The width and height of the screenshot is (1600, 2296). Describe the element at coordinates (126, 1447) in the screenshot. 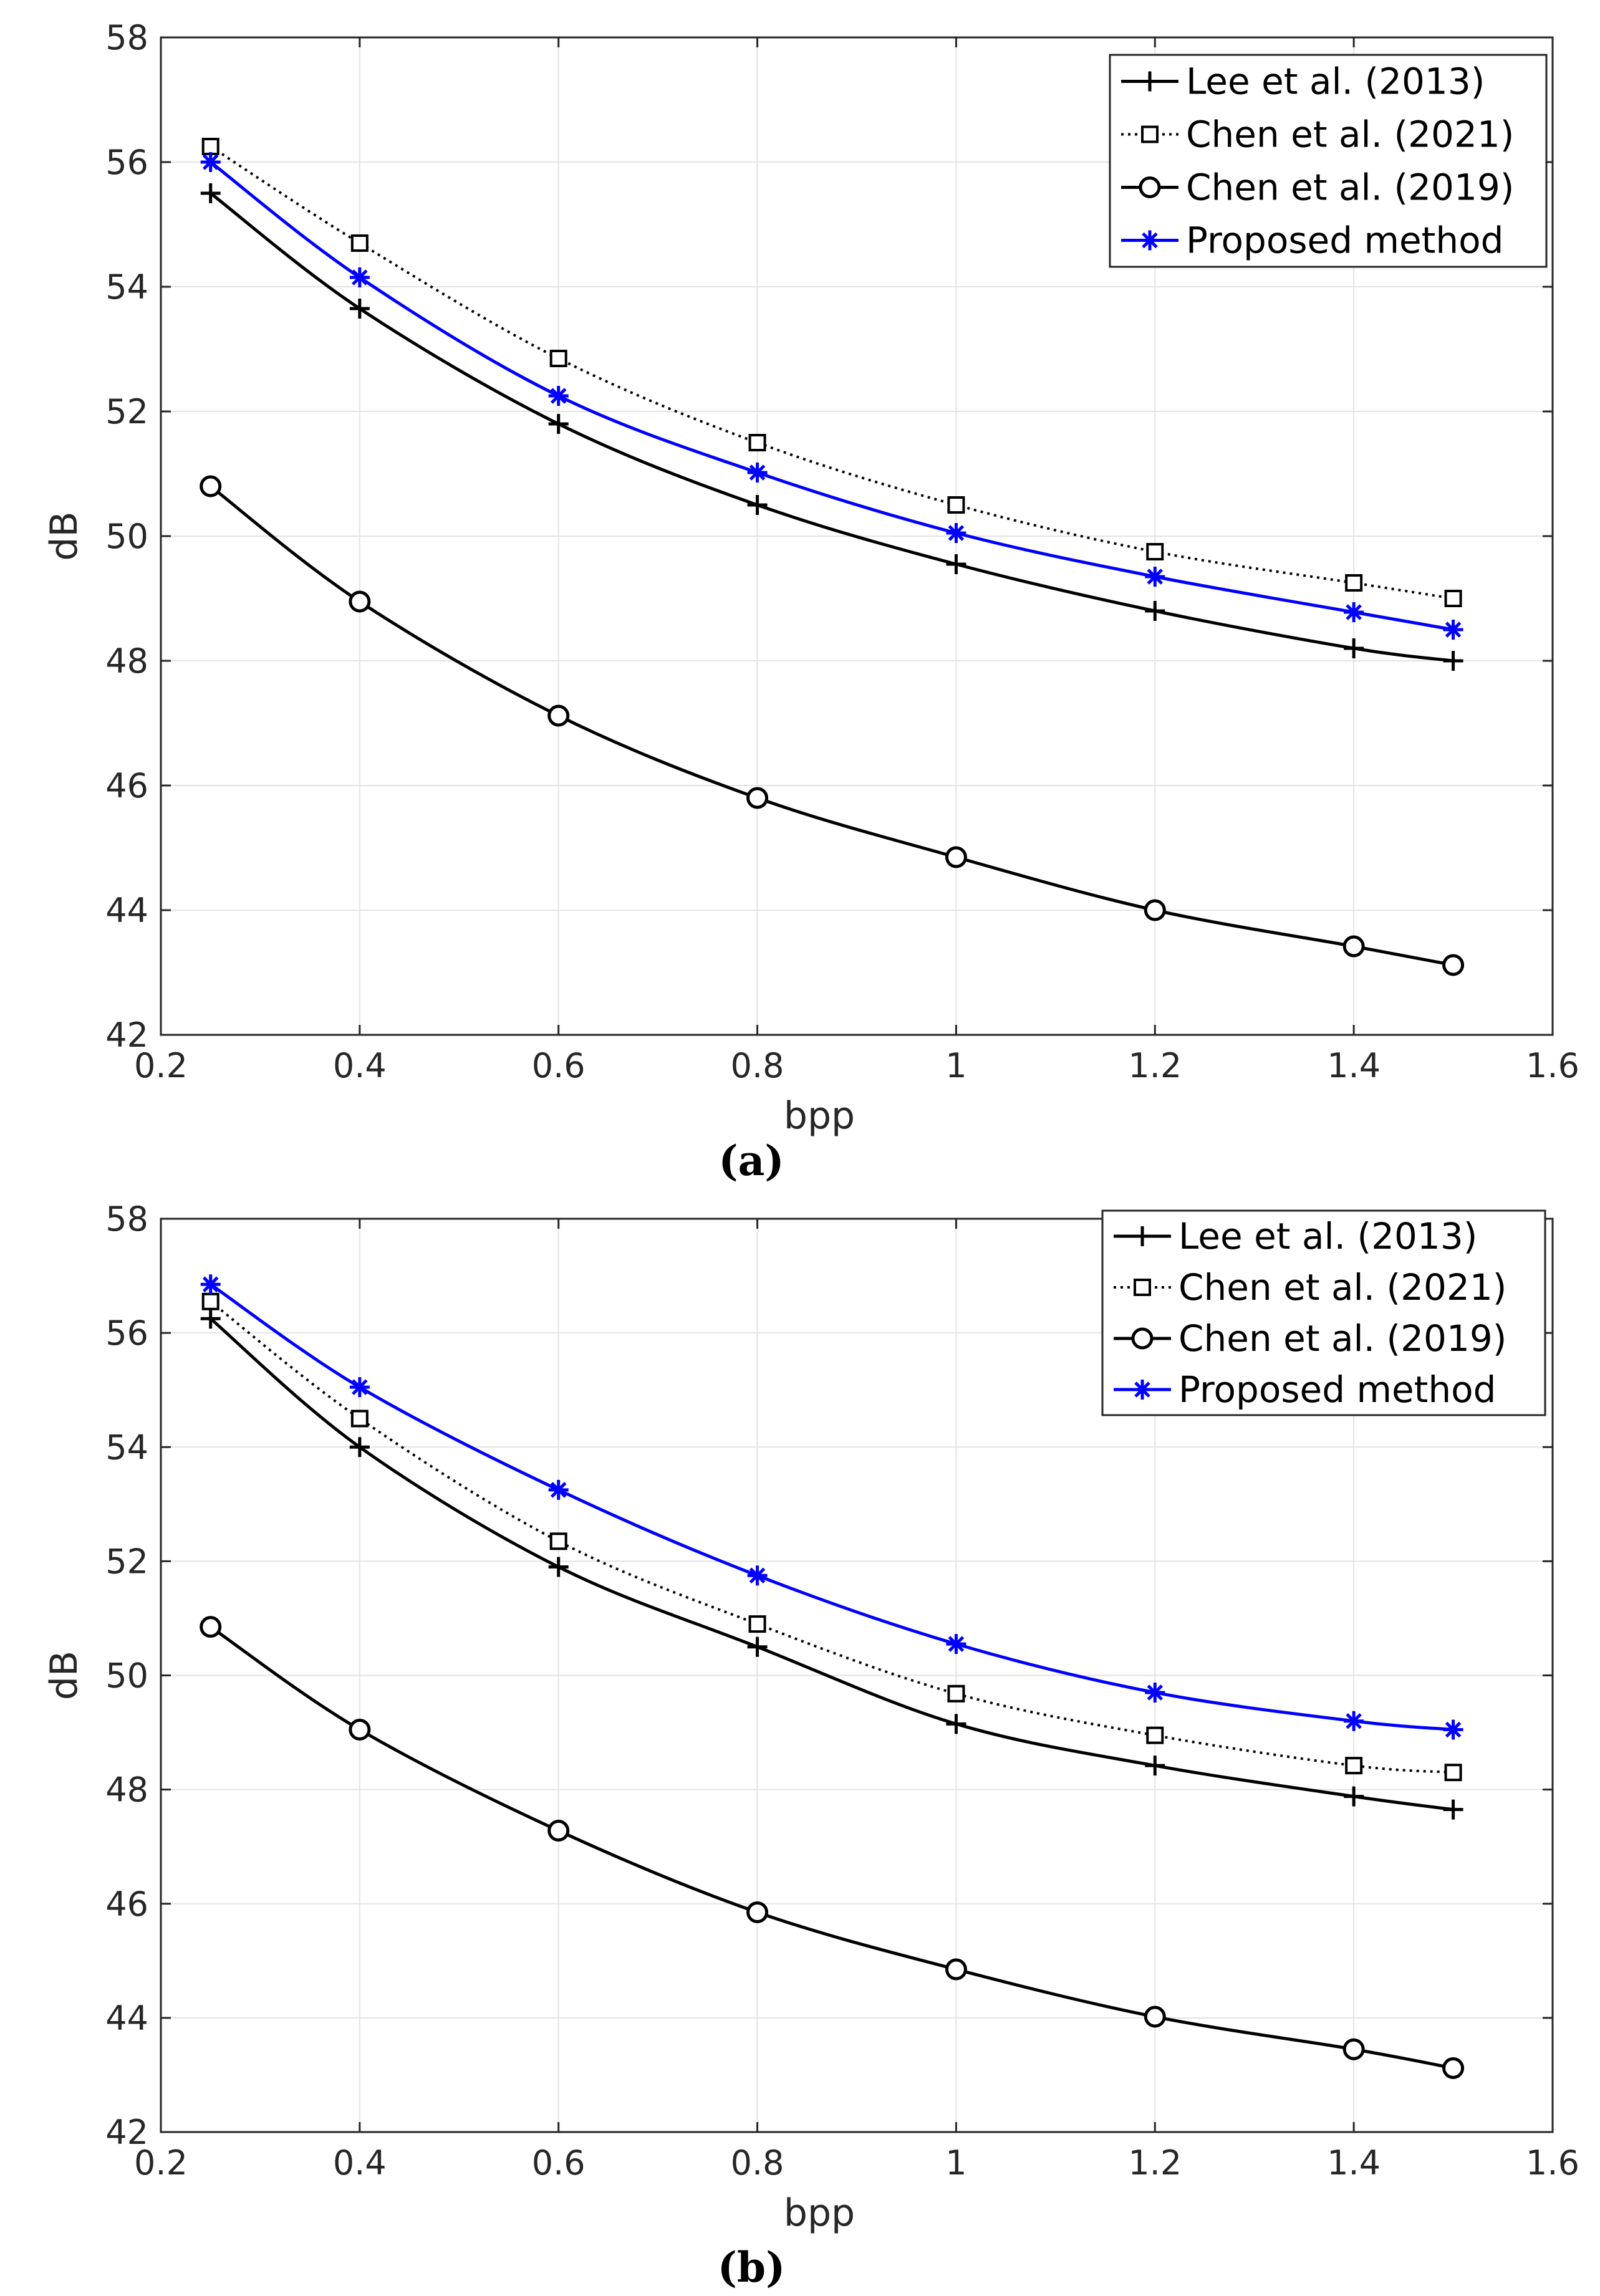

I see `y-tick-label: 54` at that location.